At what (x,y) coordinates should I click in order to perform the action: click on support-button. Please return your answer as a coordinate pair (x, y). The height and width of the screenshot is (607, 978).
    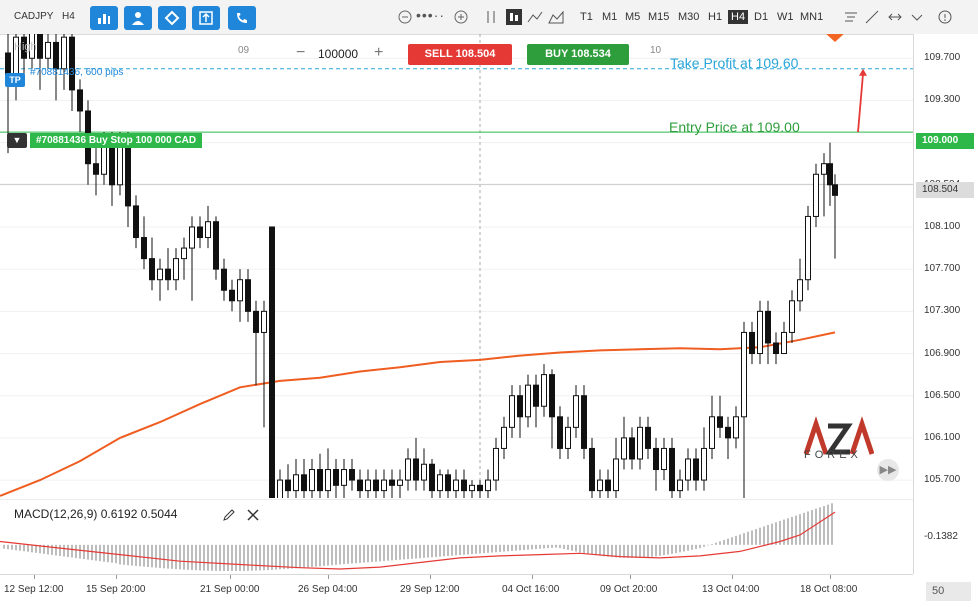
    Looking at the image, I should click on (242, 18).